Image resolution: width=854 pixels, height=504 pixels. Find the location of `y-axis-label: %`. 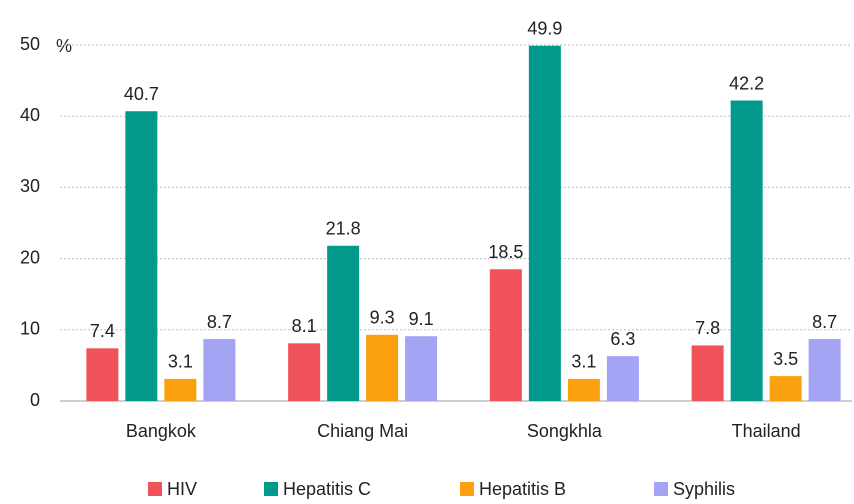

y-axis-label: % is located at coordinates (64, 46).